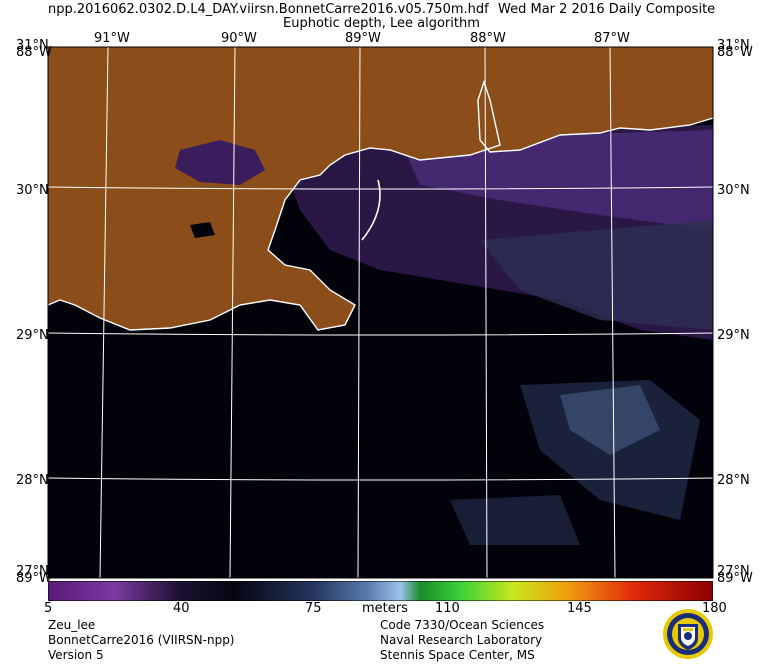 Image resolution: width=762 pixels, height=664 pixels. What do you see at coordinates (733, 335) in the screenshot?
I see `lat-label-29n-right: 29°N` at bounding box center [733, 335].